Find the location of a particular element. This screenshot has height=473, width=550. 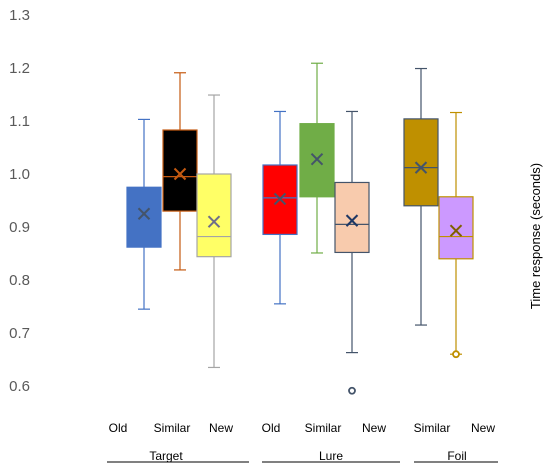

box-target-new is located at coordinates (214, 215).